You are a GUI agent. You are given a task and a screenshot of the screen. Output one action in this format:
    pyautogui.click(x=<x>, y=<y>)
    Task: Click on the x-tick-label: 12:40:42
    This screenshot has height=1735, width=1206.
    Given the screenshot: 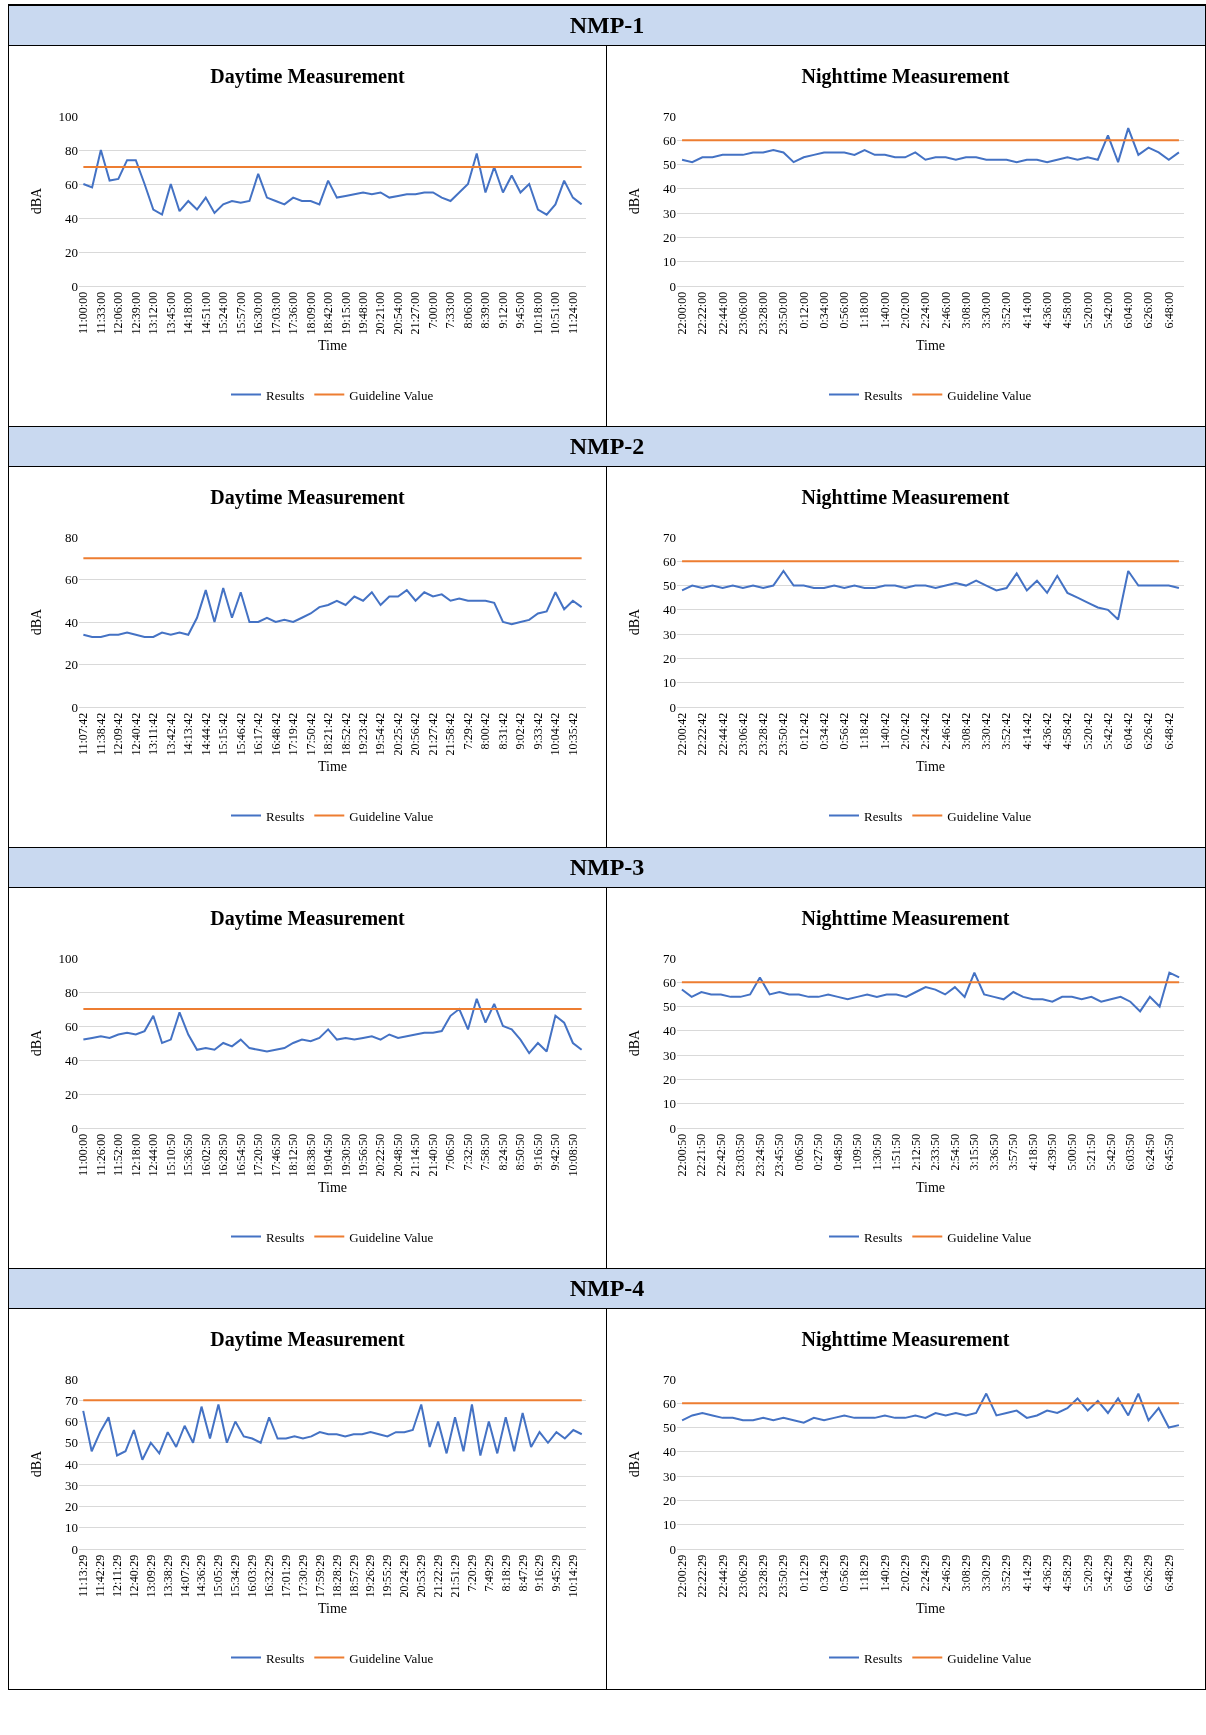 What is the action you would take?
    pyautogui.click(x=135, y=734)
    